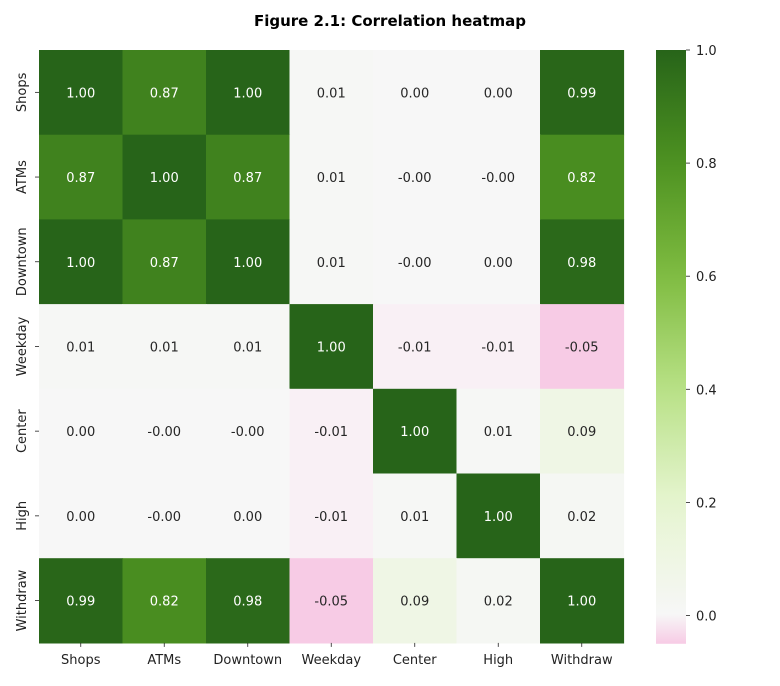 This screenshot has width=780, height=686. I want to click on colorbar-tick-label: 0.6, so click(706, 277).